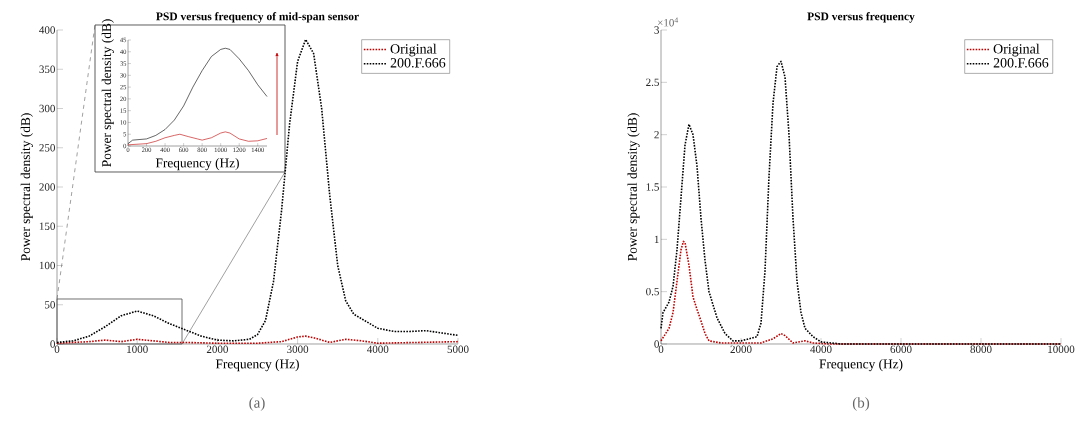 This screenshot has height=430, width=1078. I want to click on y-tick-label: 0.5, so click(652, 291).